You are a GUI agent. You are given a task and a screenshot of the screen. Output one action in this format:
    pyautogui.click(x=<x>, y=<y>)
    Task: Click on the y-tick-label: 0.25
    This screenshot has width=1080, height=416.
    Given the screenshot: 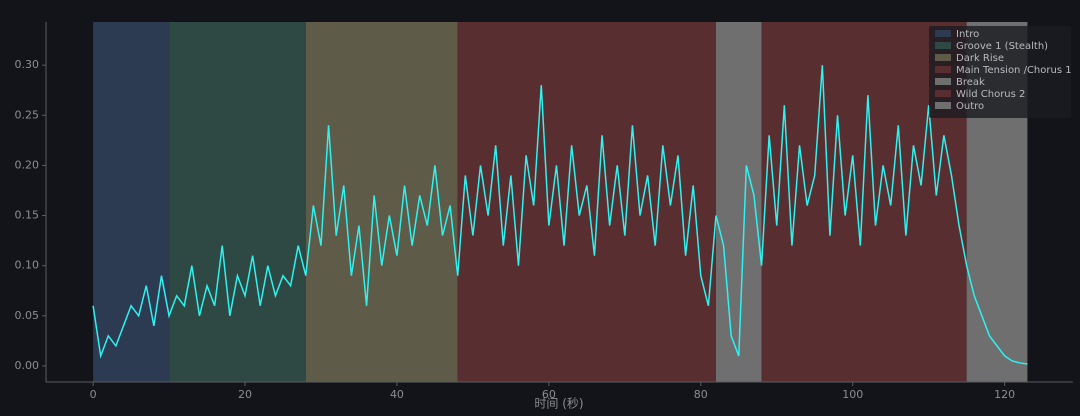 What is the action you would take?
    pyautogui.click(x=27, y=114)
    